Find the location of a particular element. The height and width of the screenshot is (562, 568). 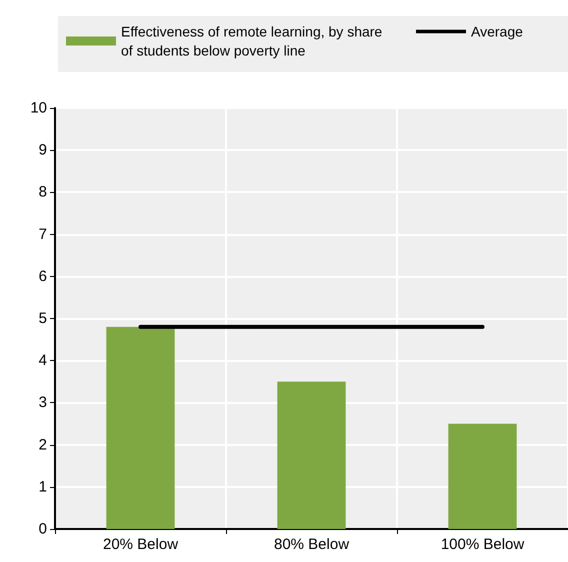

y-tick-label: 8 is located at coordinates (42, 192).